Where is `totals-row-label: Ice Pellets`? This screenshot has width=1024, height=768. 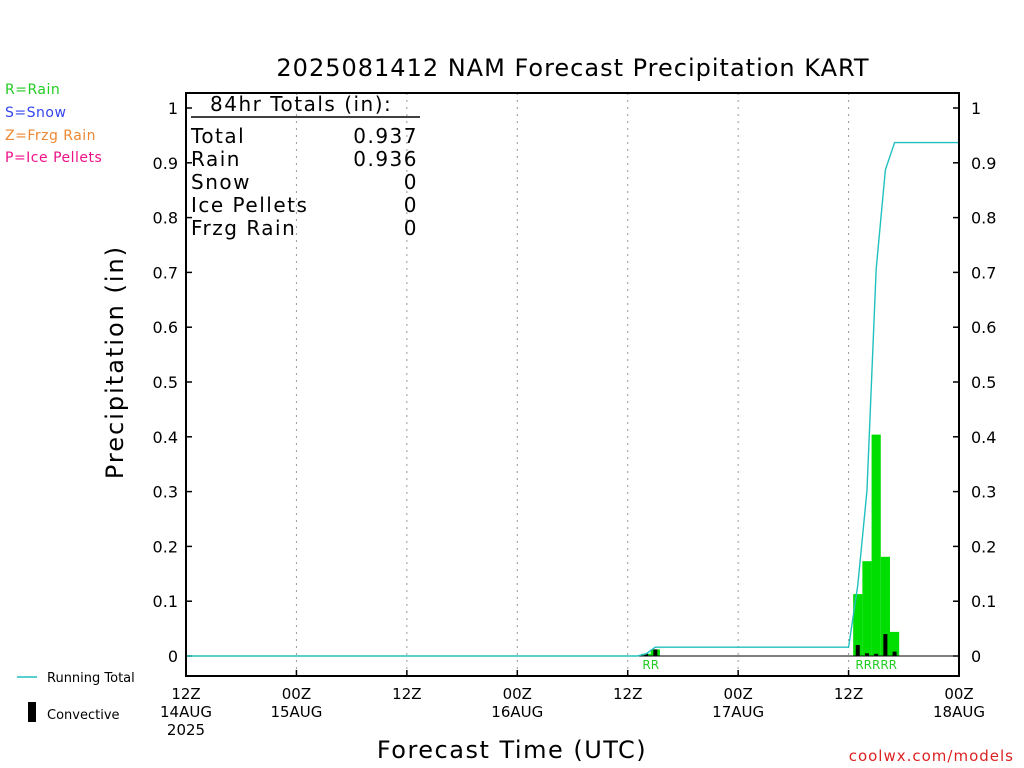 totals-row-label: Ice Pellets is located at coordinates (249, 205).